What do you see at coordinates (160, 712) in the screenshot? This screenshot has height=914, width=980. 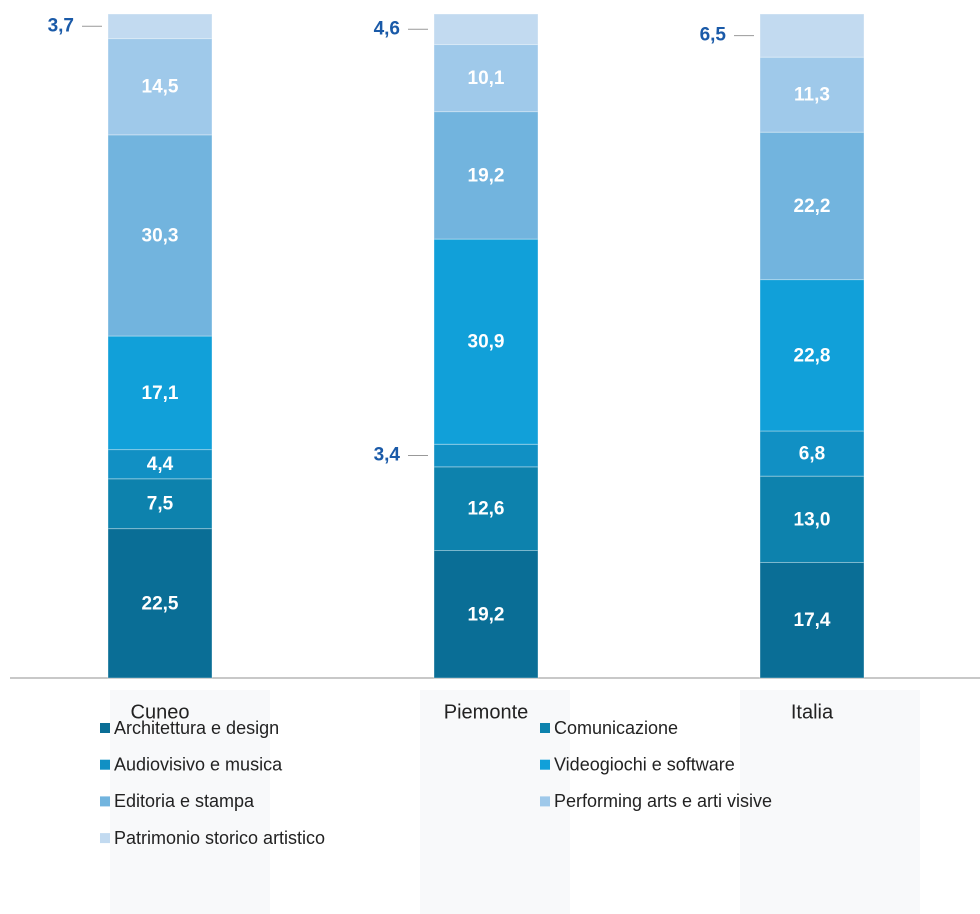 I see `x-tick-label: Cuneo` at bounding box center [160, 712].